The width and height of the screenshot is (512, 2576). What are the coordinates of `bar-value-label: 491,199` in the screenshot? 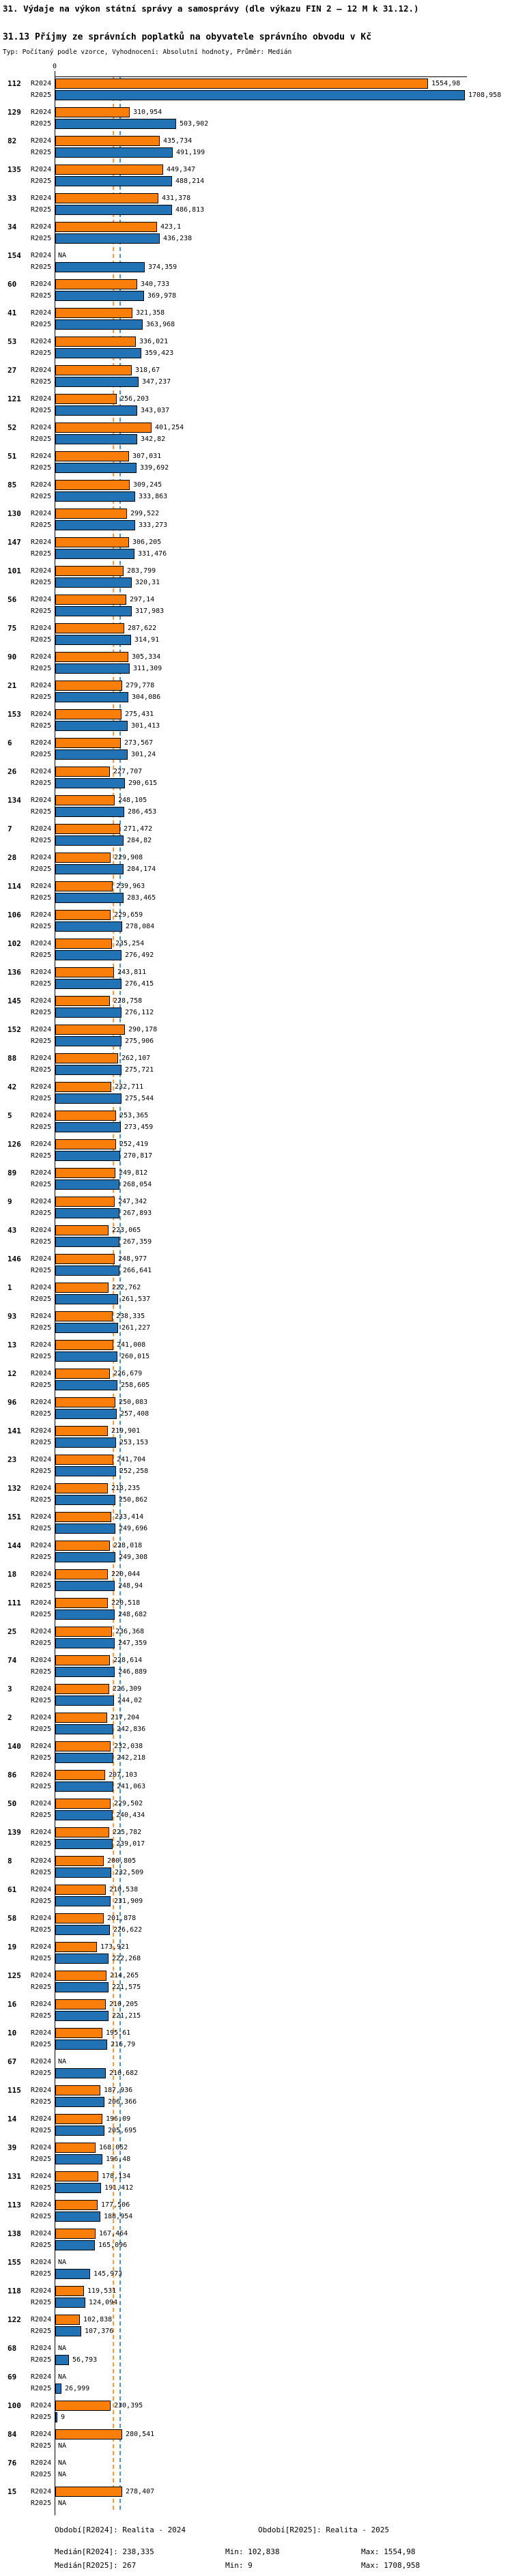 It's located at (190, 152).